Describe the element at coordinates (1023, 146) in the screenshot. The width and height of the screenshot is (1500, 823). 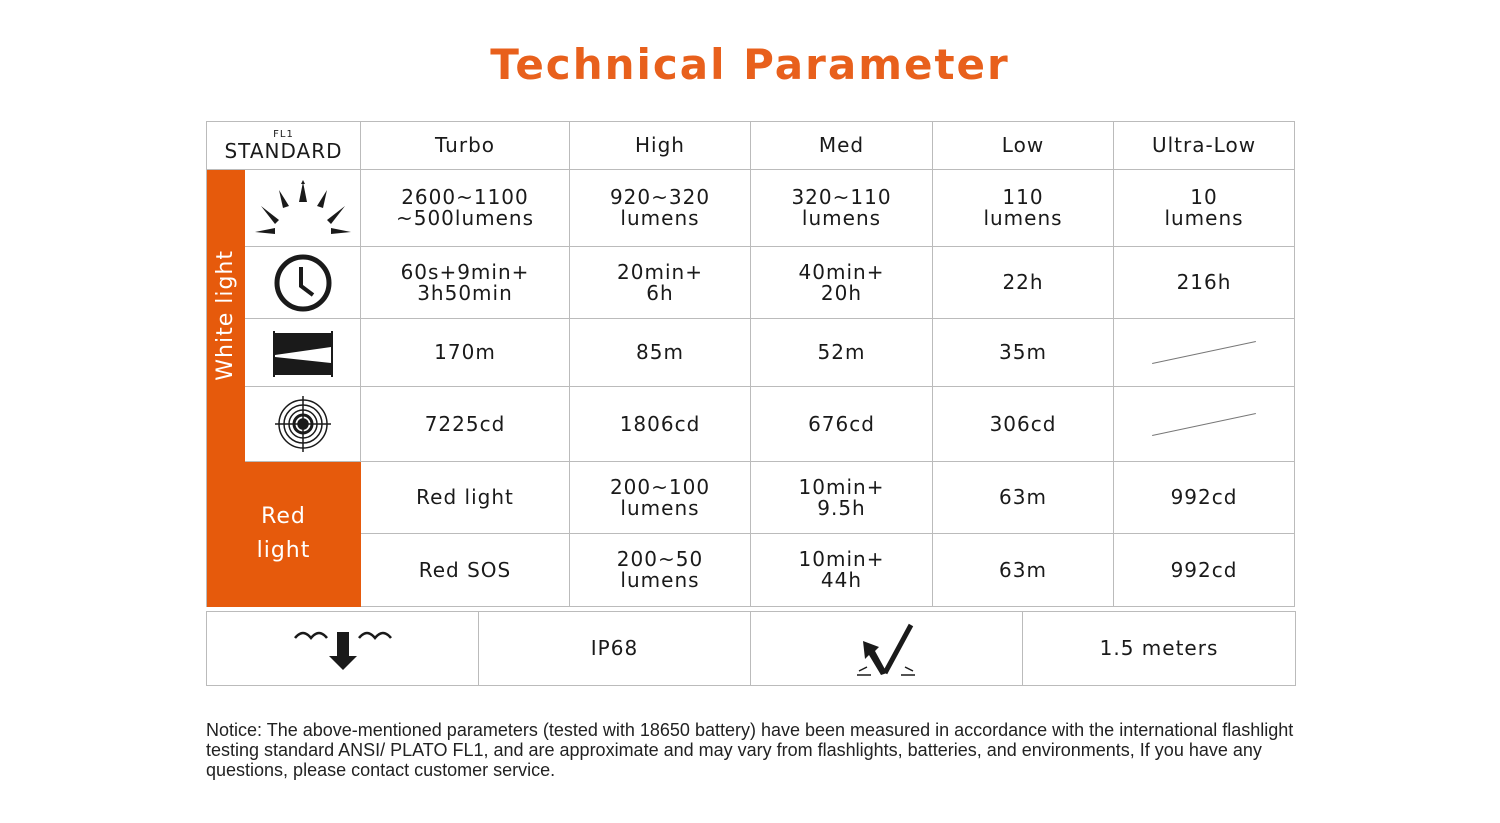
I see `header-low: Low` at that location.